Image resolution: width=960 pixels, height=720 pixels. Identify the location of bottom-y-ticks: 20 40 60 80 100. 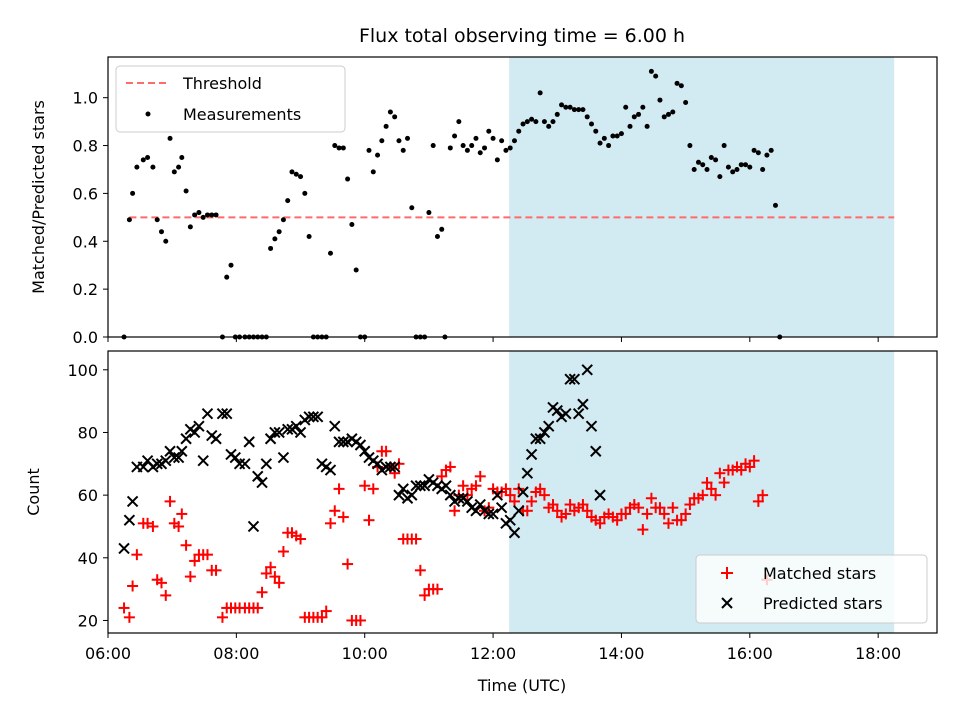
(87, 495).